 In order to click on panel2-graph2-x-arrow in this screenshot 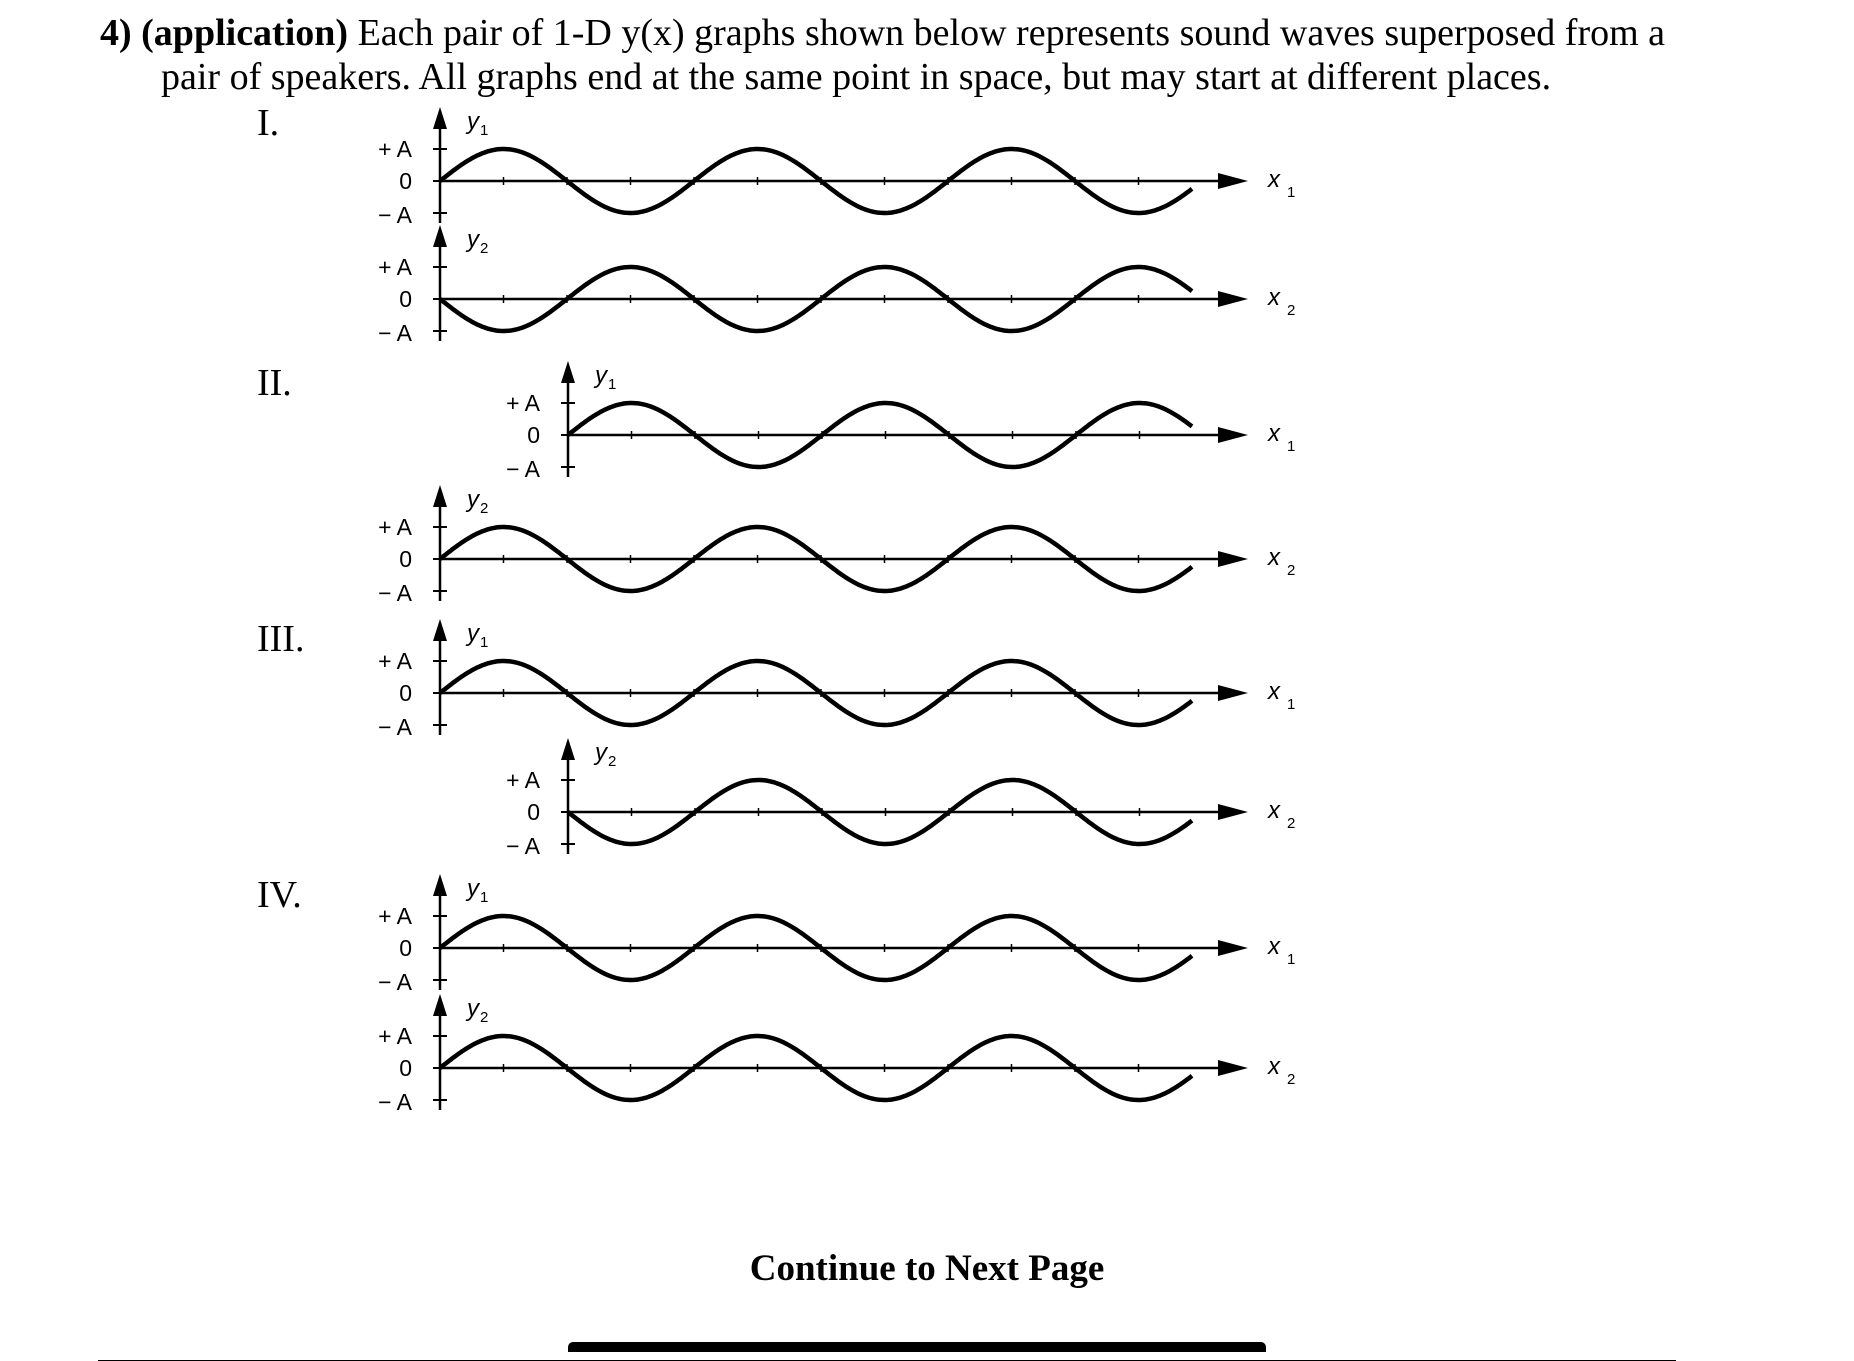, I will do `click(1233, 559)`.